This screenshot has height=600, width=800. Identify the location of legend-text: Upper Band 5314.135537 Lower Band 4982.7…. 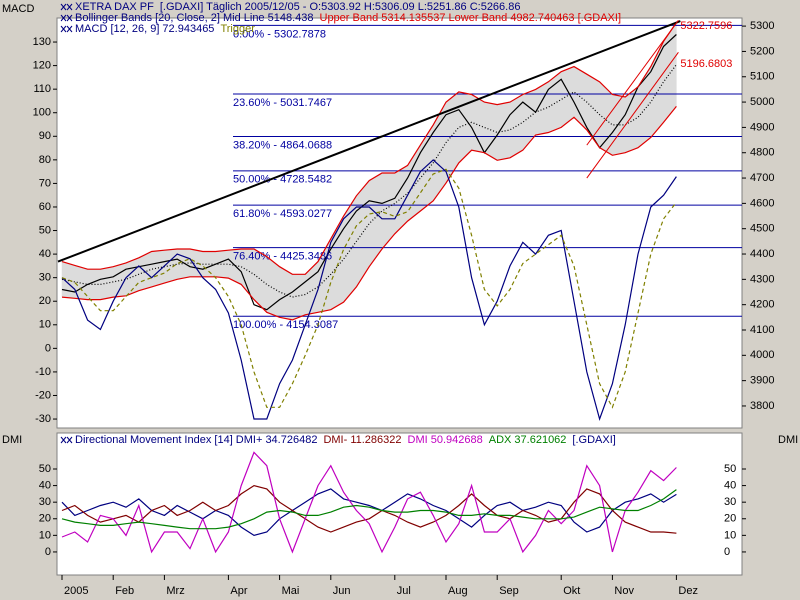
(471, 18).